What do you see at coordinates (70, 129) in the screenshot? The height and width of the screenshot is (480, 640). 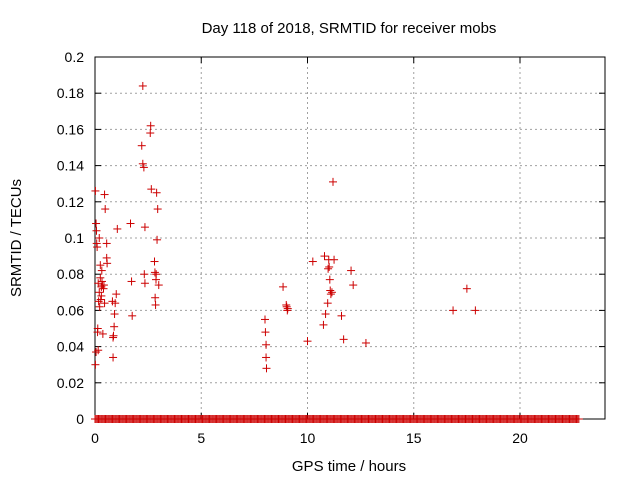 I see `y-tick-label: 0.16` at bounding box center [70, 129].